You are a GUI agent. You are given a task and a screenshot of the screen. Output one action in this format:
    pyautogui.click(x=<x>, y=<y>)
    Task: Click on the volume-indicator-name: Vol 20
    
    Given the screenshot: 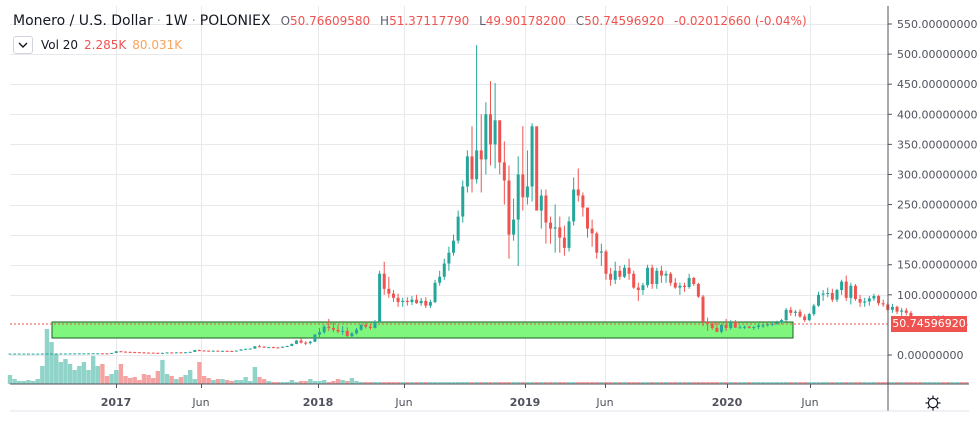 What is the action you would take?
    pyautogui.click(x=60, y=45)
    